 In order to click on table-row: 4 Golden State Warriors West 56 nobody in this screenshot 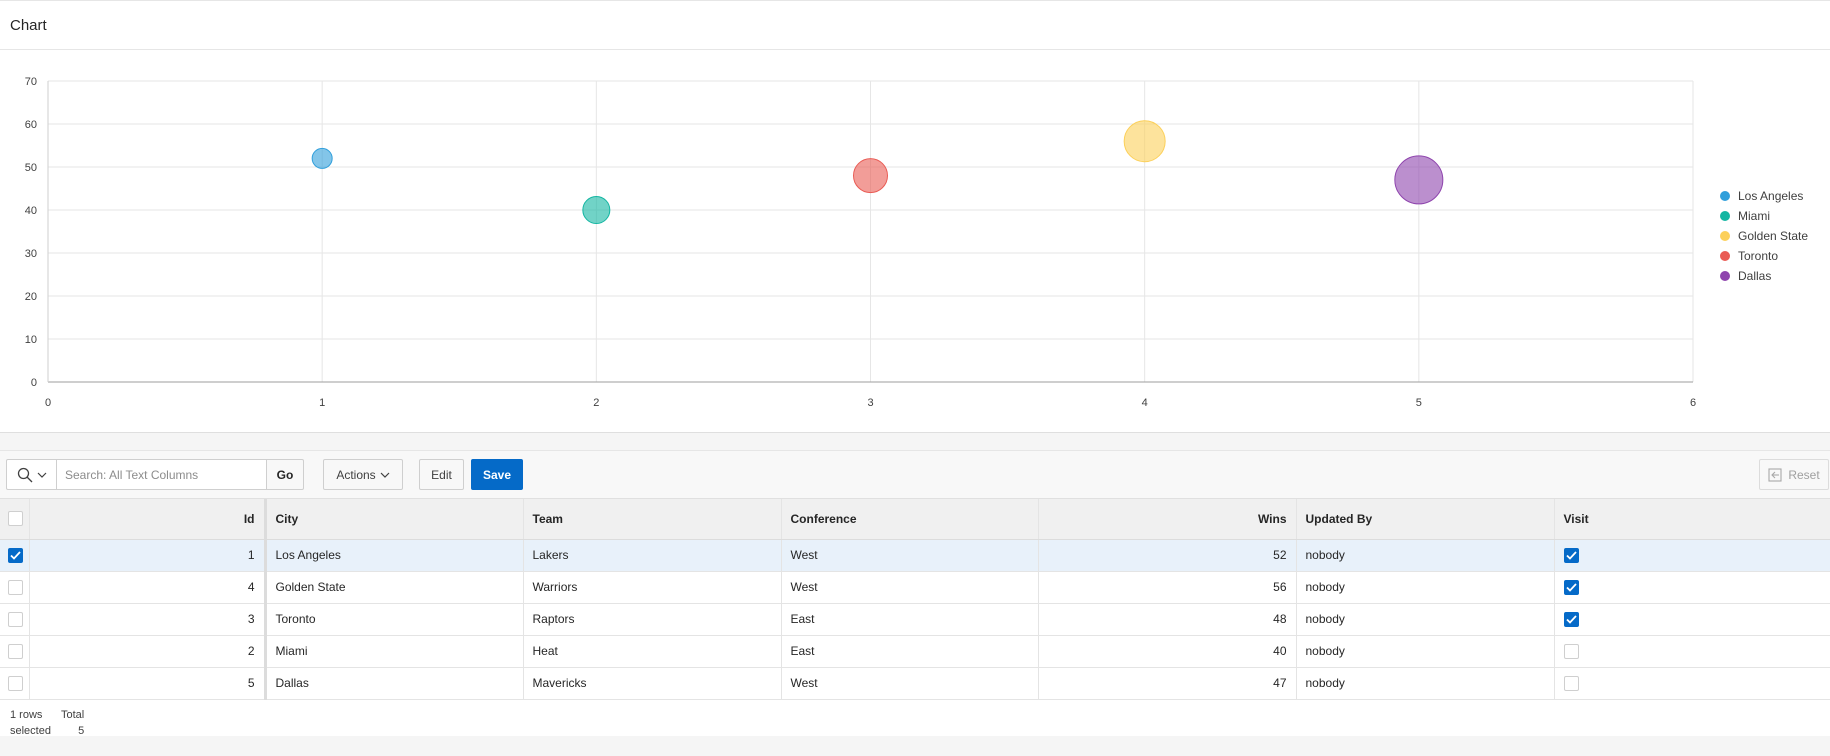, I will do `click(915, 587)`.